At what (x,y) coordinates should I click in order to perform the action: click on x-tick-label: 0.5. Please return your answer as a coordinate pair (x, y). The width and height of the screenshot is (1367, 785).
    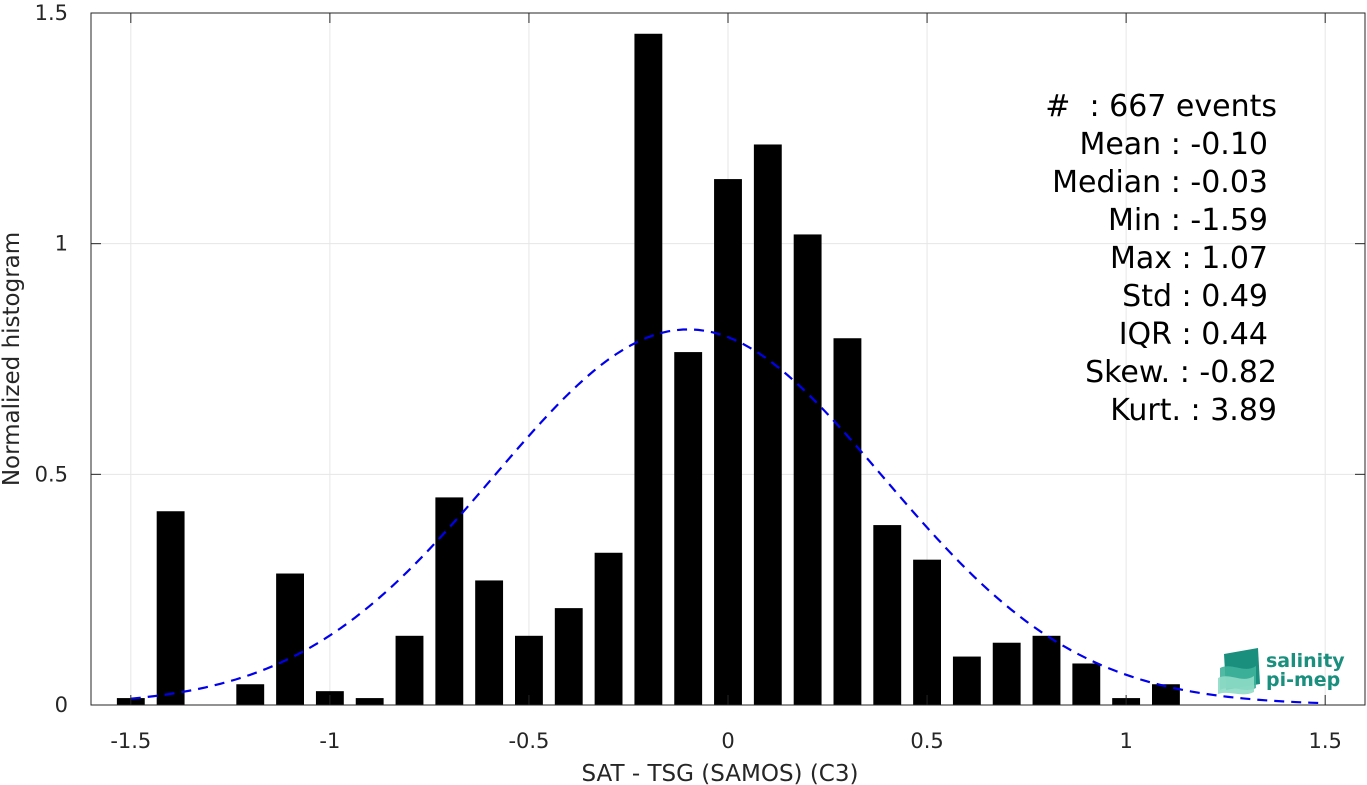
    Looking at the image, I should click on (926, 741).